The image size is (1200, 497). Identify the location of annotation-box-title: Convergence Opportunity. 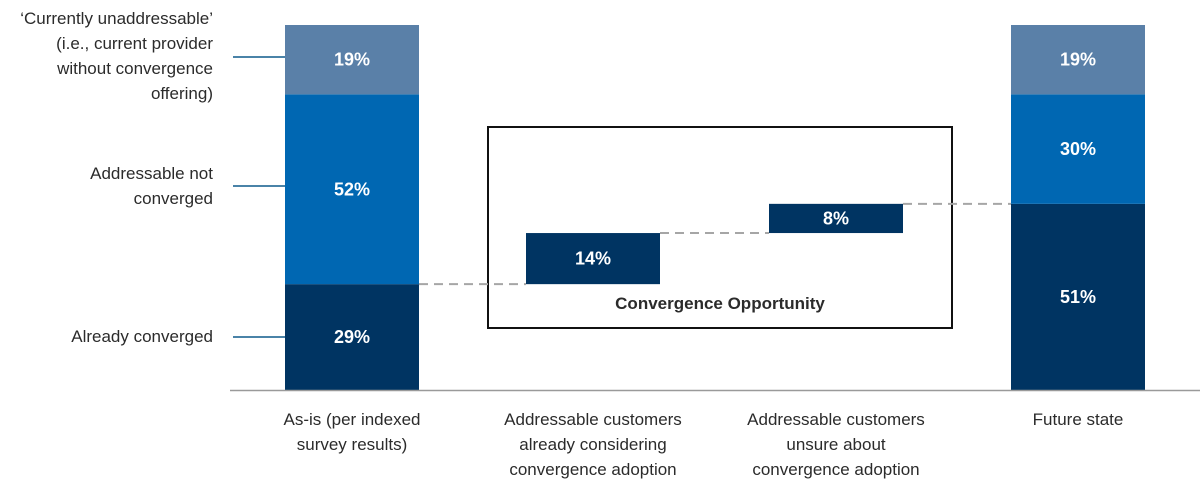
(720, 303).